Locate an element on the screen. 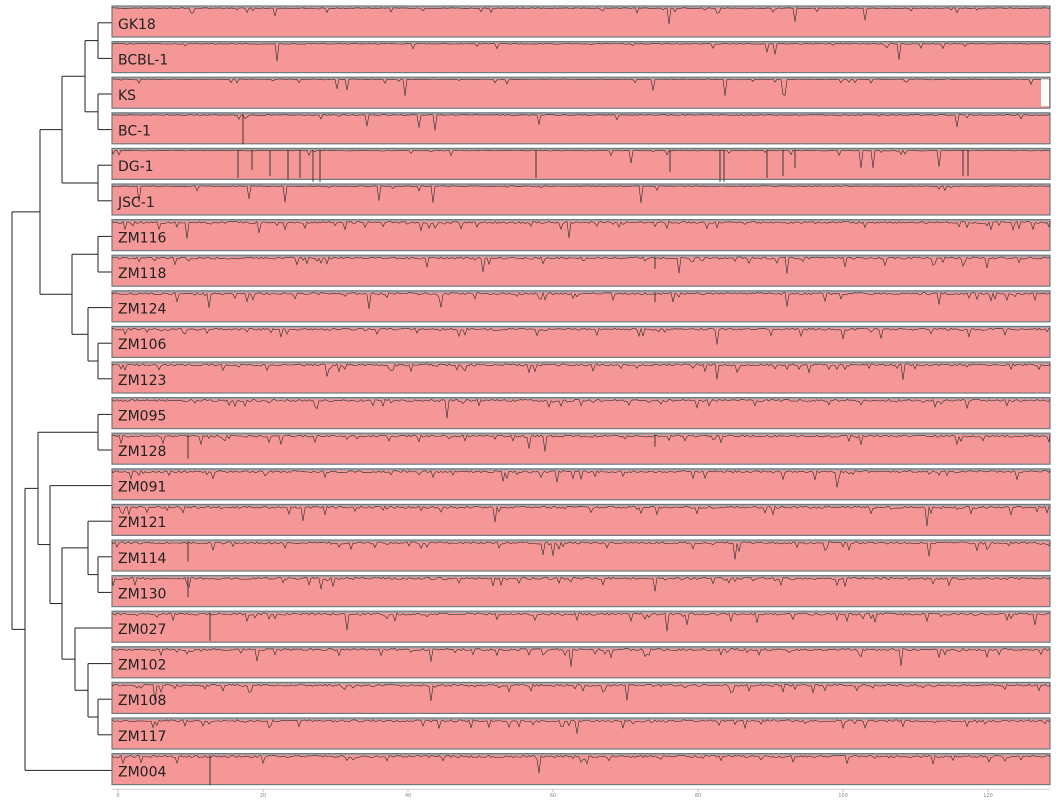 This screenshot has width=1059, height=800. axis-tick-label: 0 is located at coordinates (117, 796).